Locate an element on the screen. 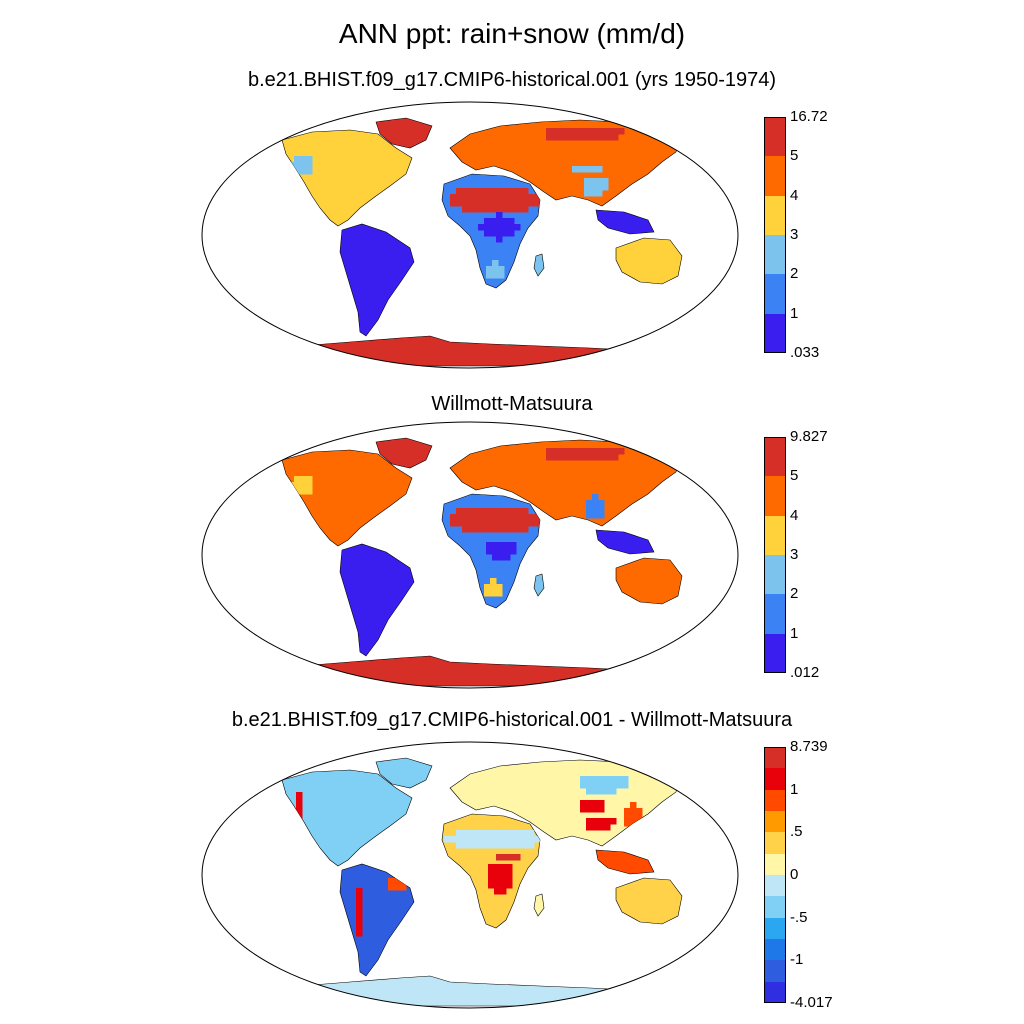 Image resolution: width=1024 pixels, height=1024 pixels. colorbar-model: 16.72 5 4 3 2 1 .033 is located at coordinates (804, 235).